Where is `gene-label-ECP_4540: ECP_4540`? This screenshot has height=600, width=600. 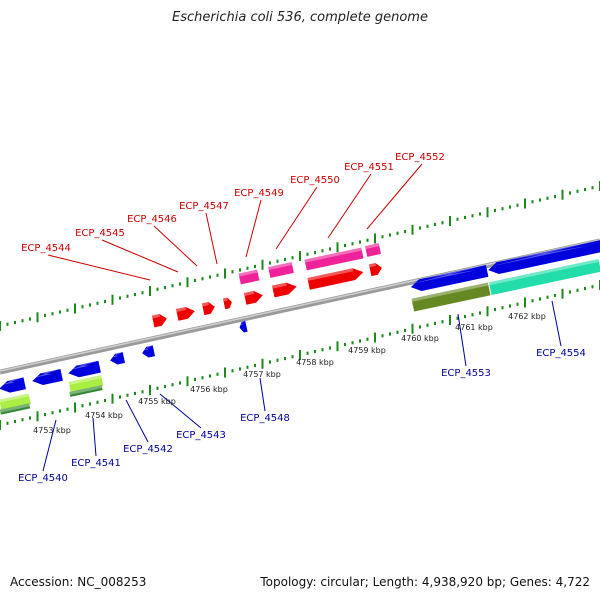 gene-label-ECP_4540: ECP_4540 is located at coordinates (43, 478).